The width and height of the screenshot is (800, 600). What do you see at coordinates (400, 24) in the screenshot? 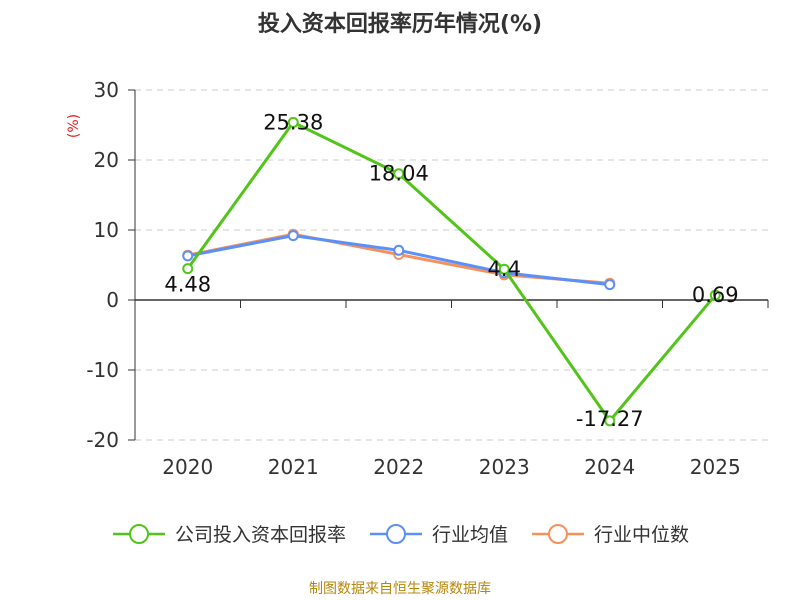
I see `chart-title: 投入资本回报率历年情况(%)` at bounding box center [400, 24].